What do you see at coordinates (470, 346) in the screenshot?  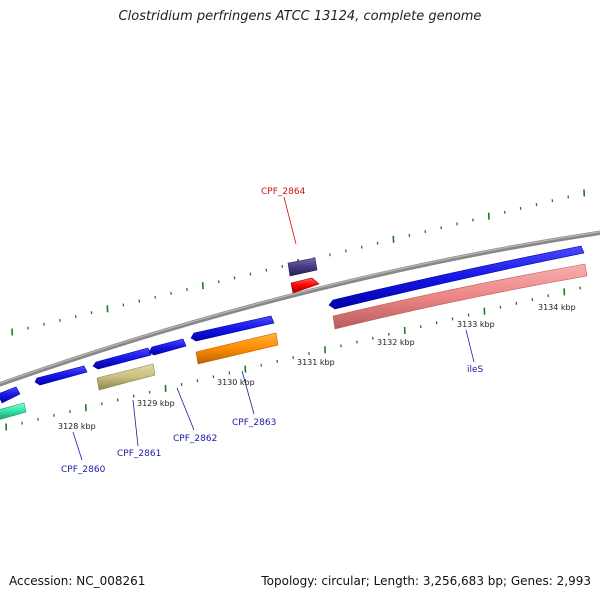 I see `leader-iles` at bounding box center [470, 346].